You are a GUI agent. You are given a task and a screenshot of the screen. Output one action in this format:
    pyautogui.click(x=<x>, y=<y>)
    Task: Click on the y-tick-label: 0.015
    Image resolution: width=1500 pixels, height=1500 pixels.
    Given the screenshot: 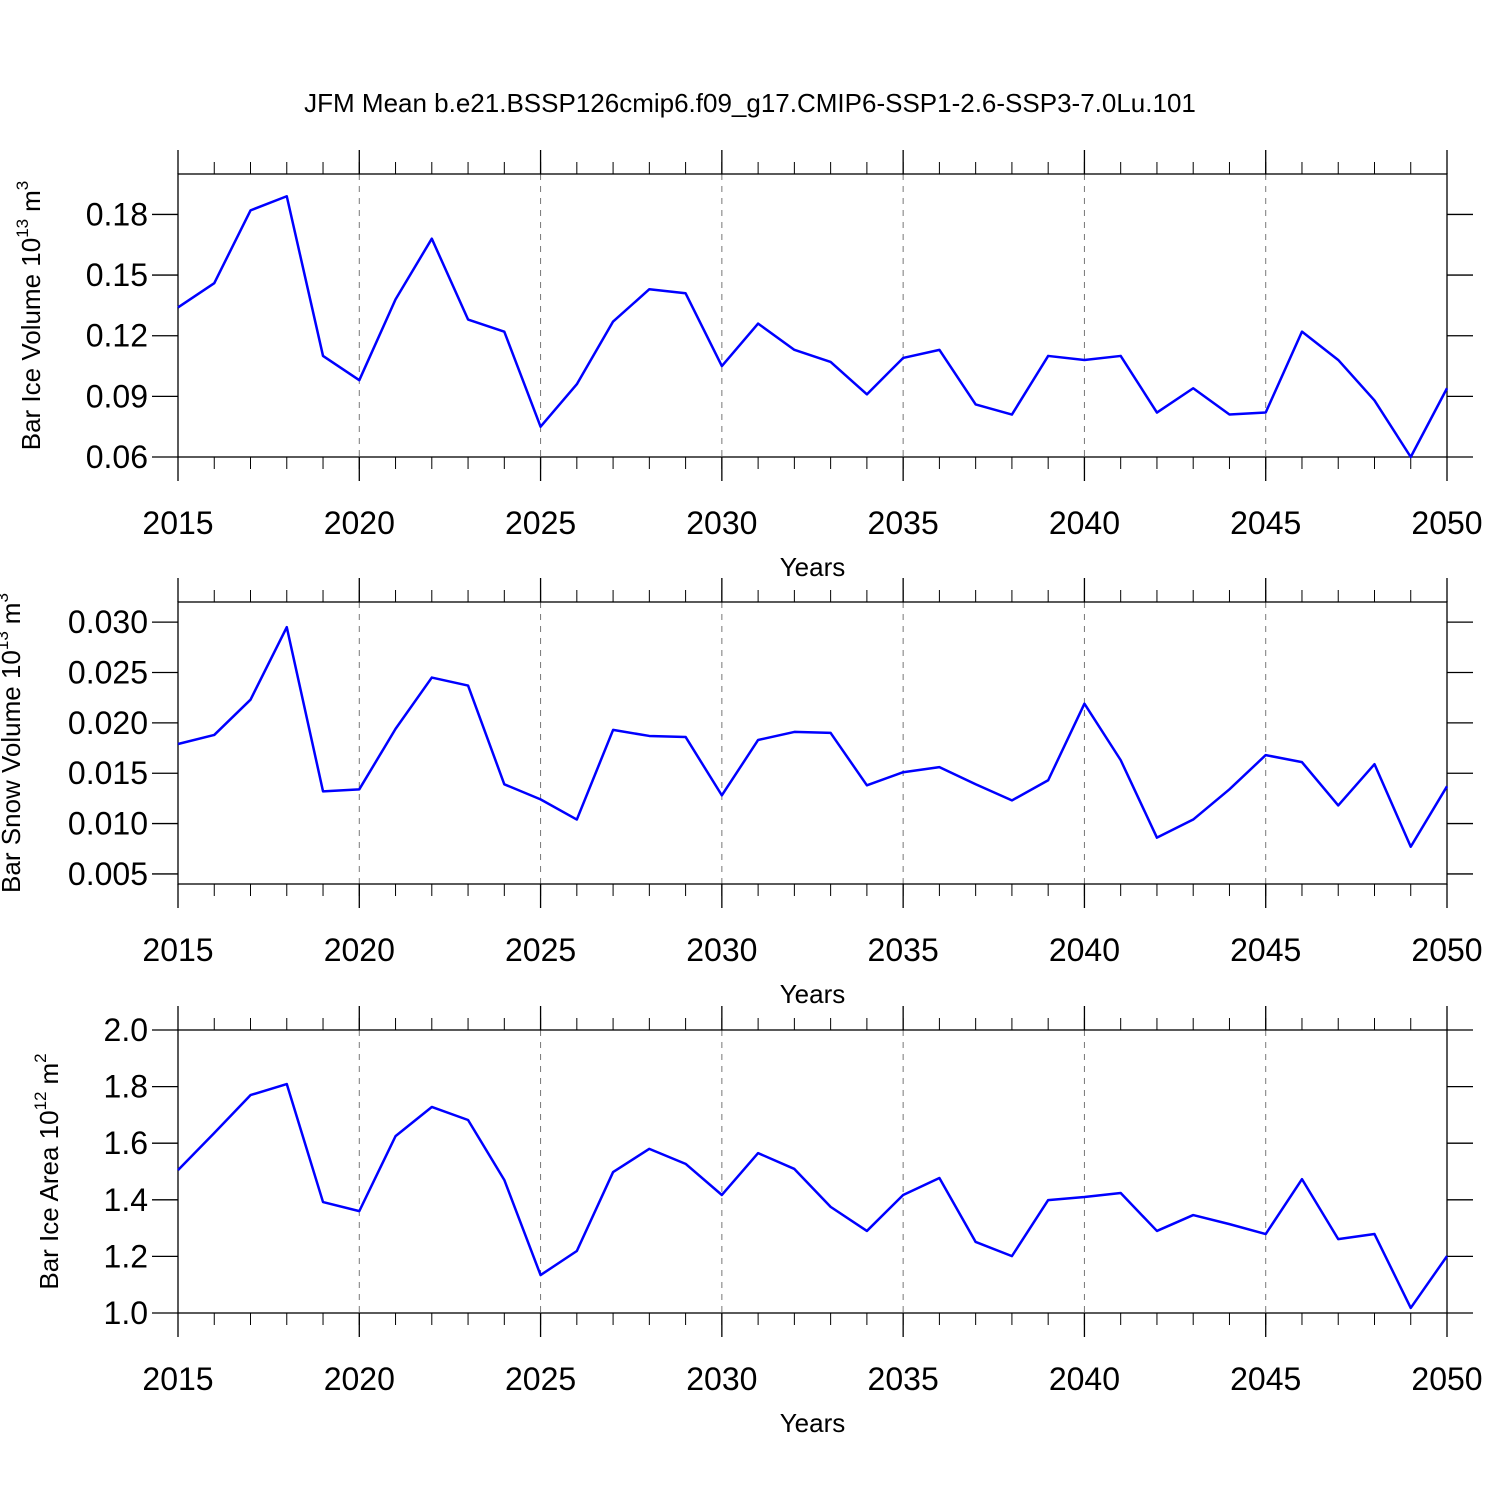 What is the action you would take?
    pyautogui.click(x=108, y=773)
    